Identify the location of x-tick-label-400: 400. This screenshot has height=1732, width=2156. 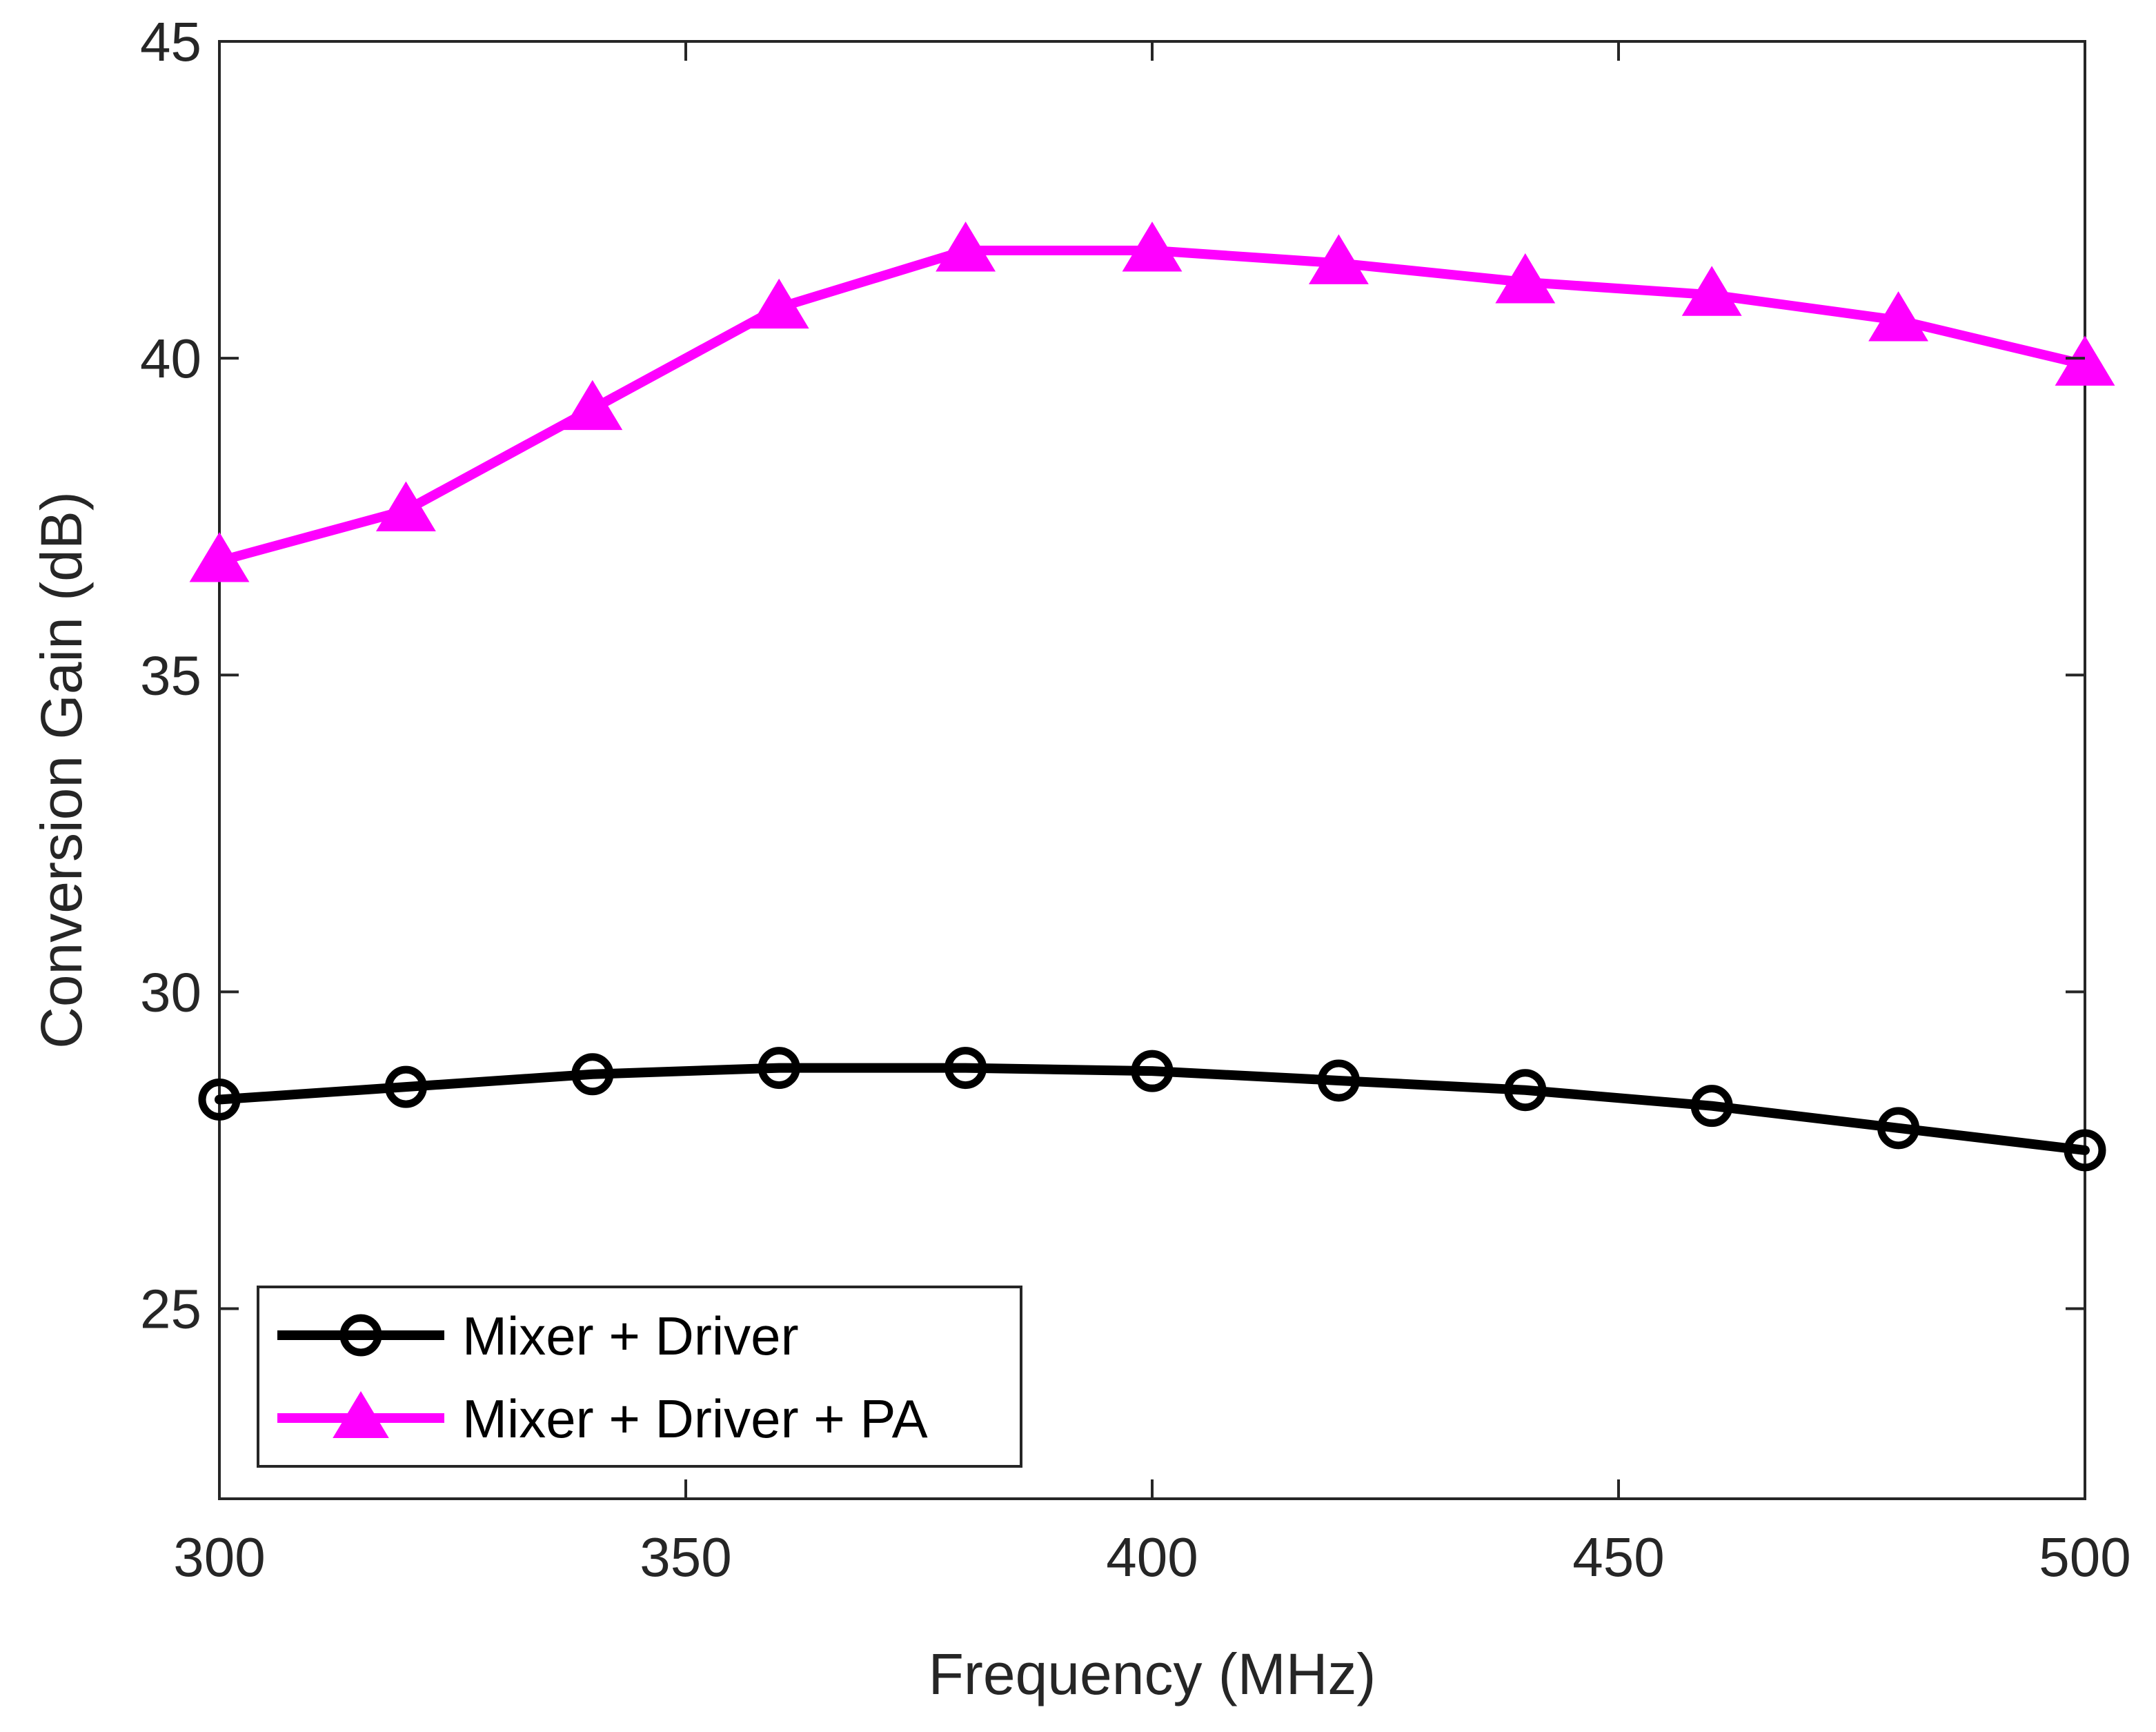
(1152, 1557).